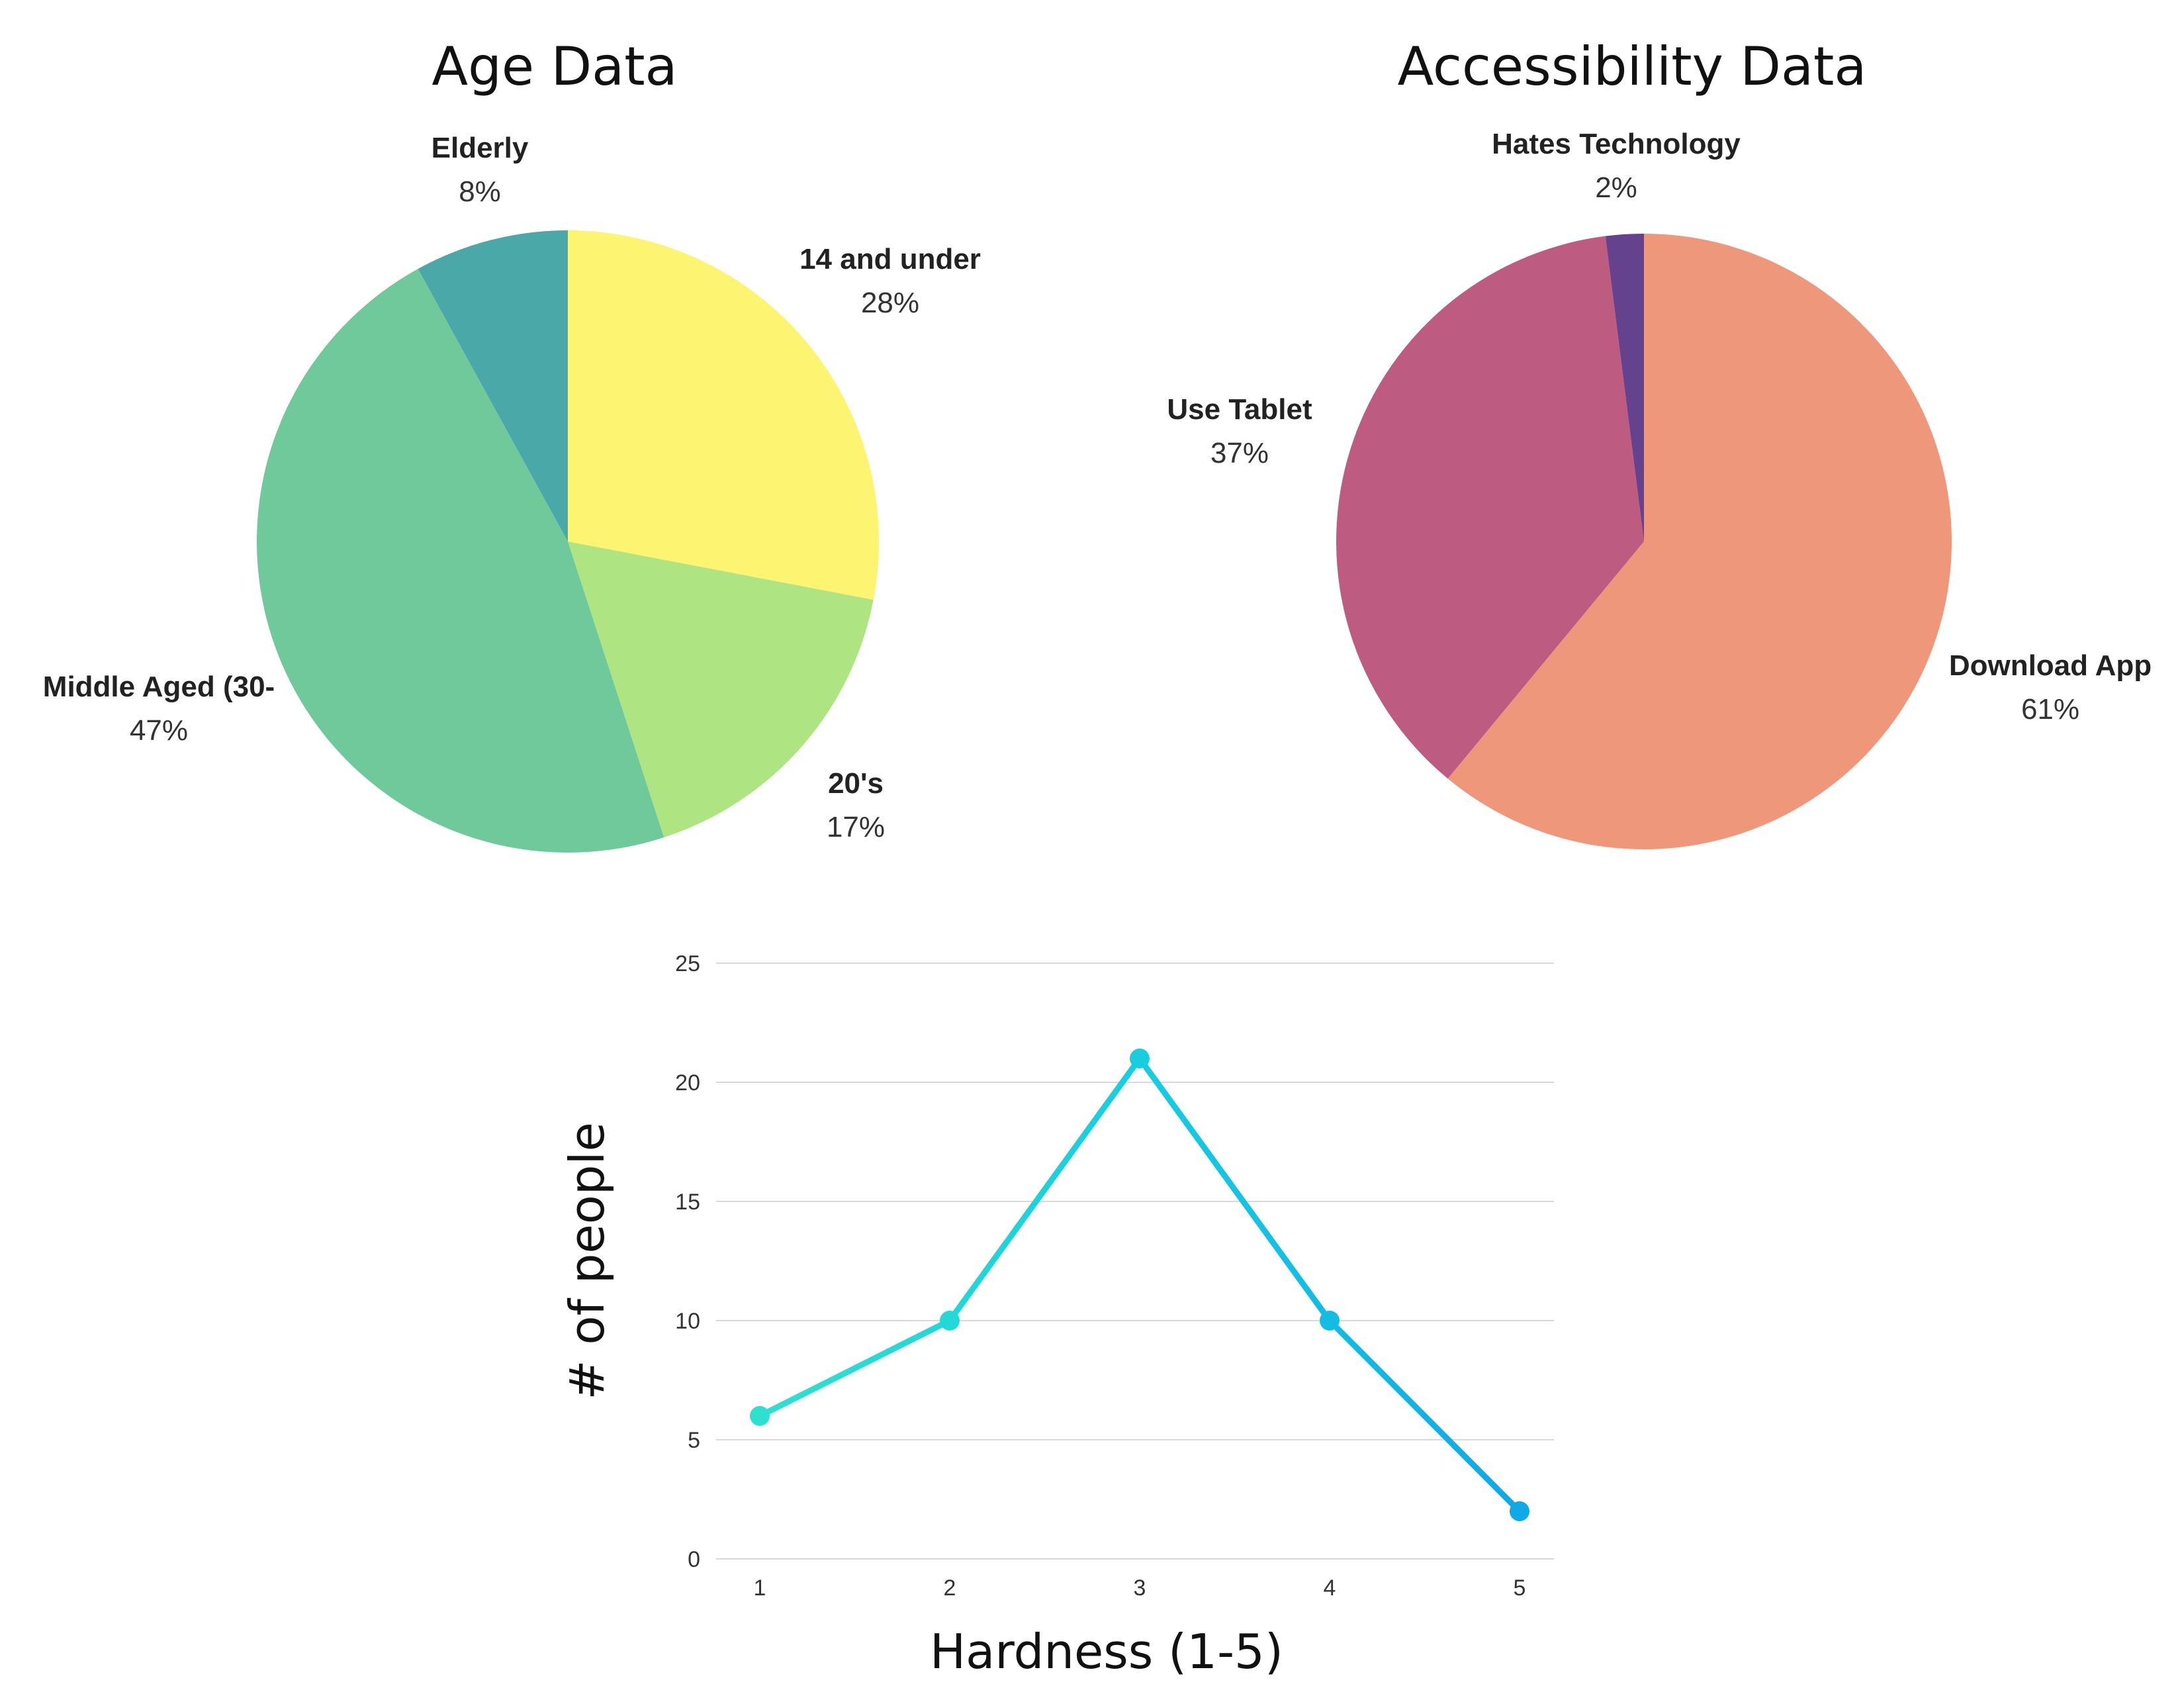  What do you see at coordinates (694, 1559) in the screenshot?
I see `y-tick-0: 0` at bounding box center [694, 1559].